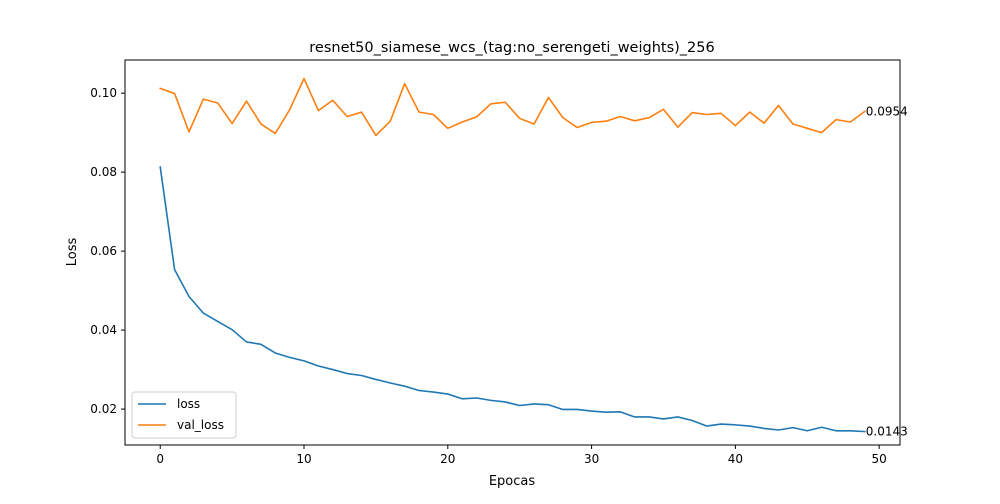 This screenshot has height=504, width=1000. Describe the element at coordinates (72, 252) in the screenshot. I see `y-axis-label: Loss` at that location.